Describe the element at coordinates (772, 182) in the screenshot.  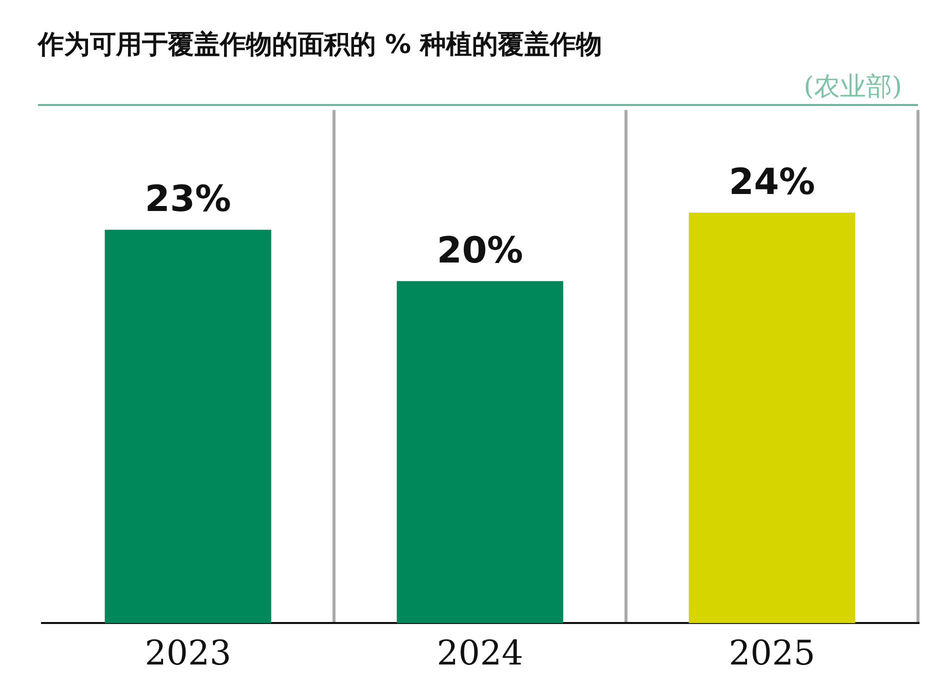
I see `data-label: 24%` at that location.